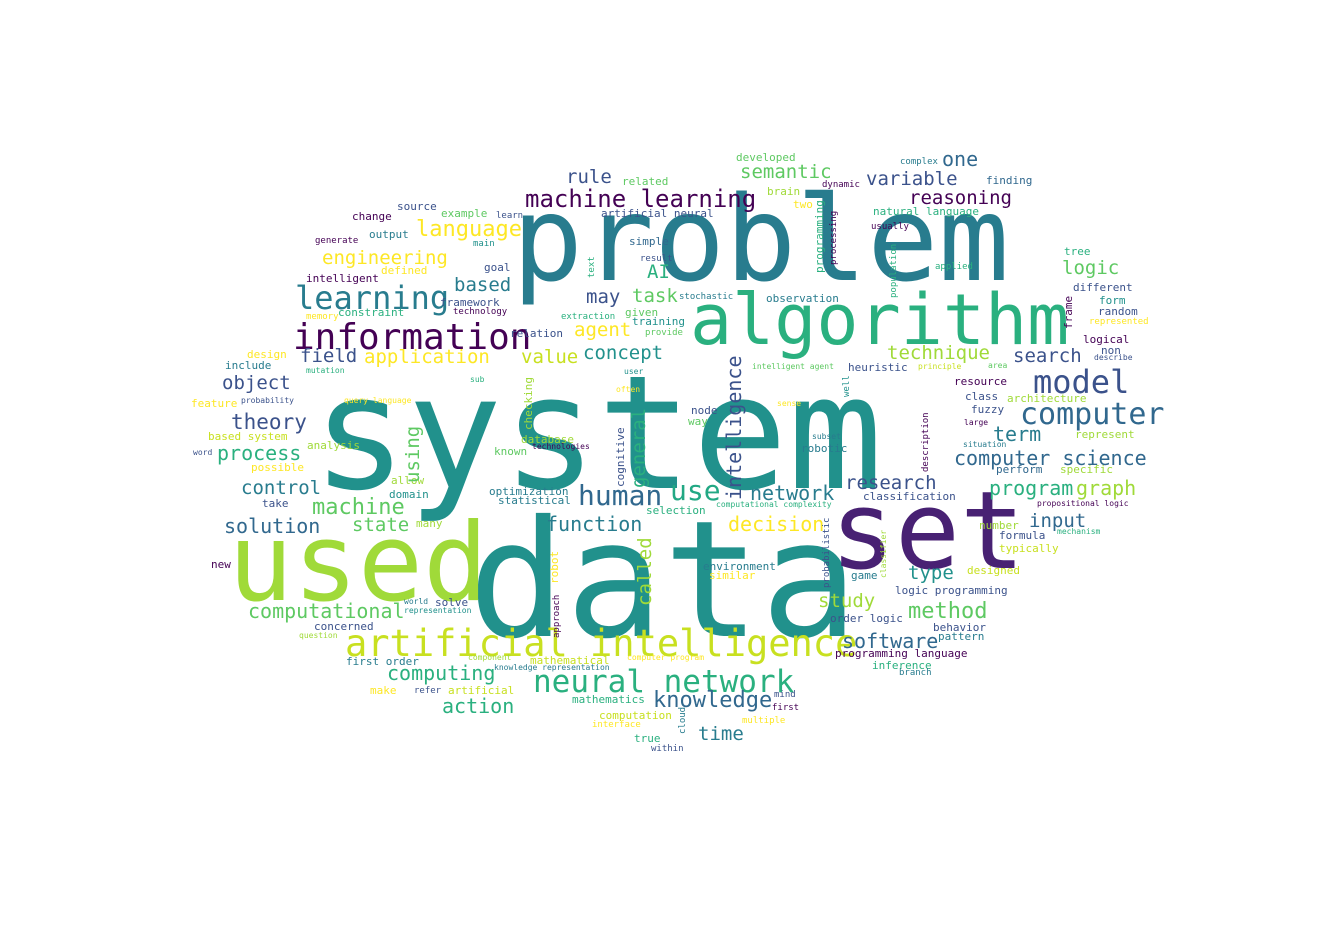  I want to click on word-search: search, so click(1047, 356).